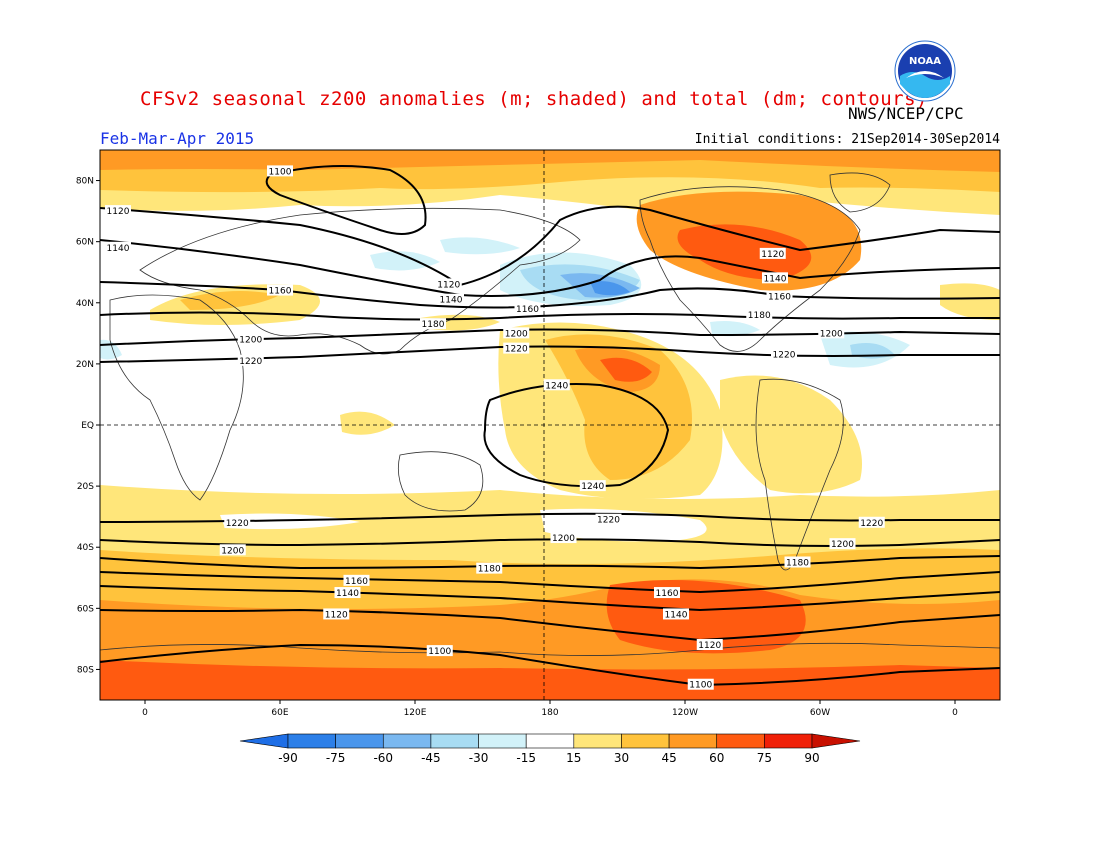 Image resolution: width=1100 pixels, height=850 pixels. Describe the element at coordinates (668, 758) in the screenshot. I see `colorbar-label: 45` at that location.